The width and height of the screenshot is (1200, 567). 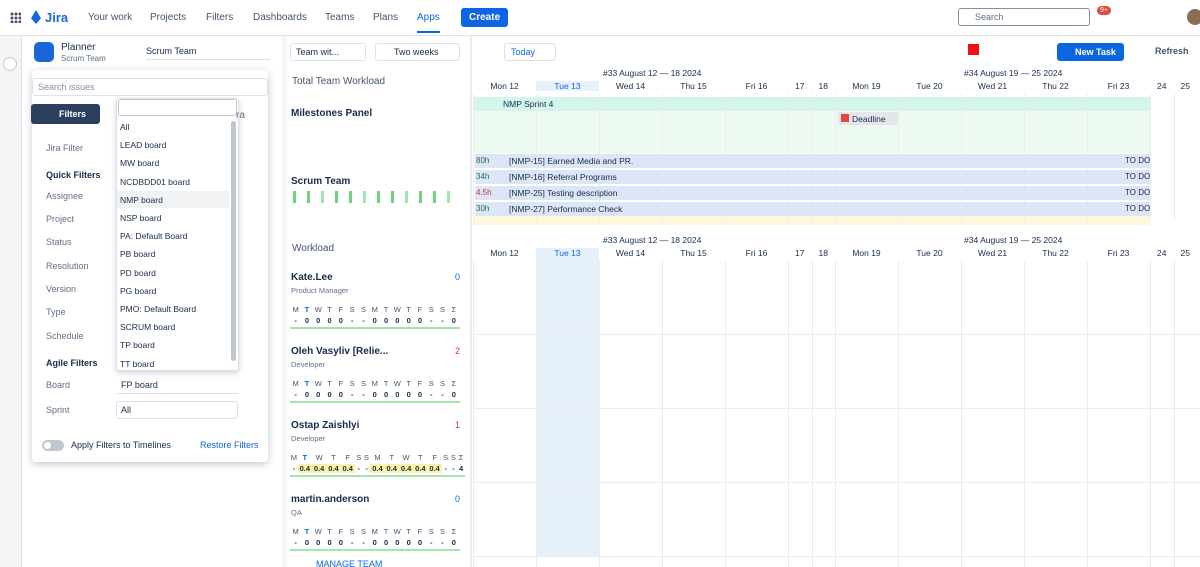 I want to click on milestone-icon, so click(x=973, y=49).